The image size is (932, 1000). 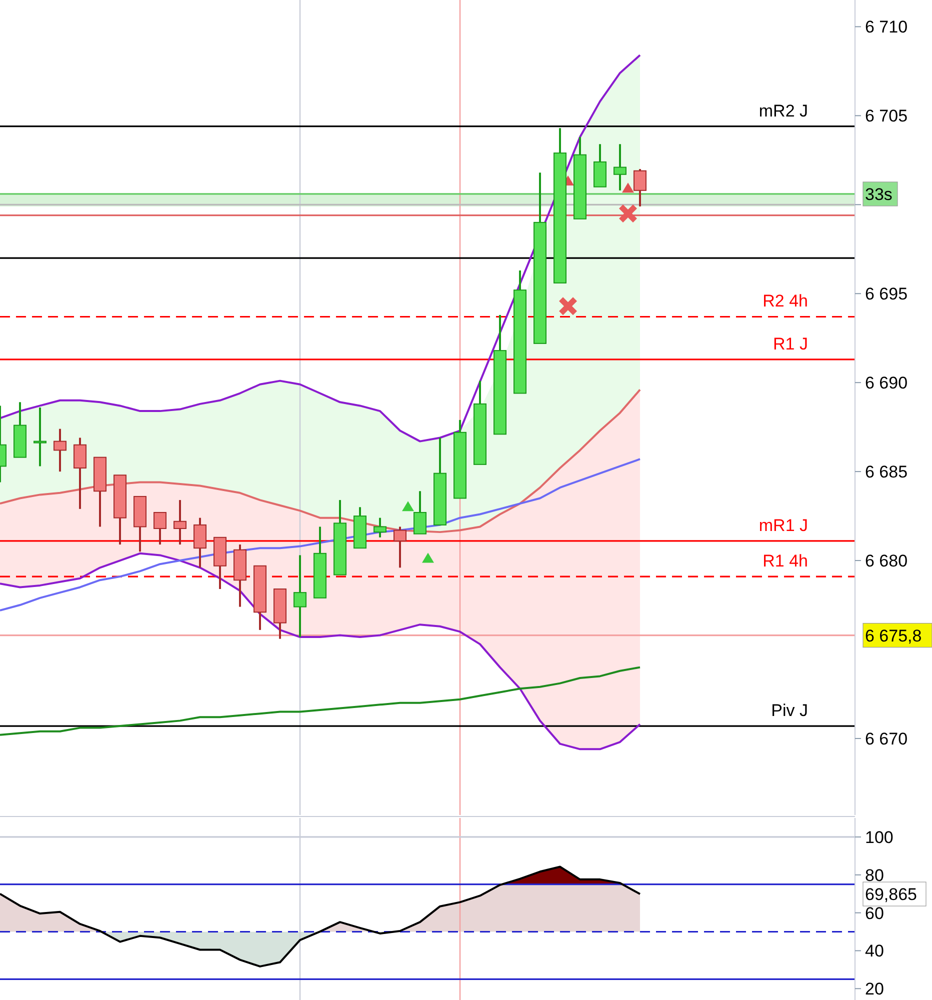 What do you see at coordinates (886, 561) in the screenshot?
I see `y-tick-label: 6 680` at bounding box center [886, 561].